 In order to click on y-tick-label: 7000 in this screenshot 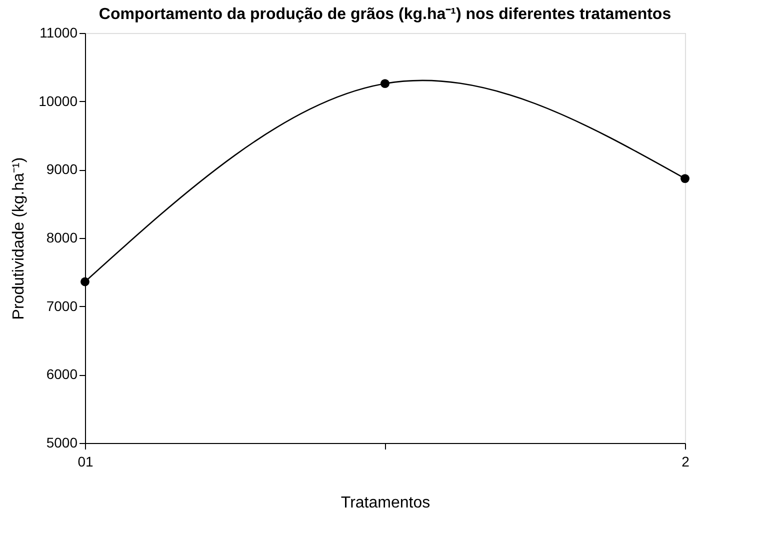, I will do `click(62, 306)`.